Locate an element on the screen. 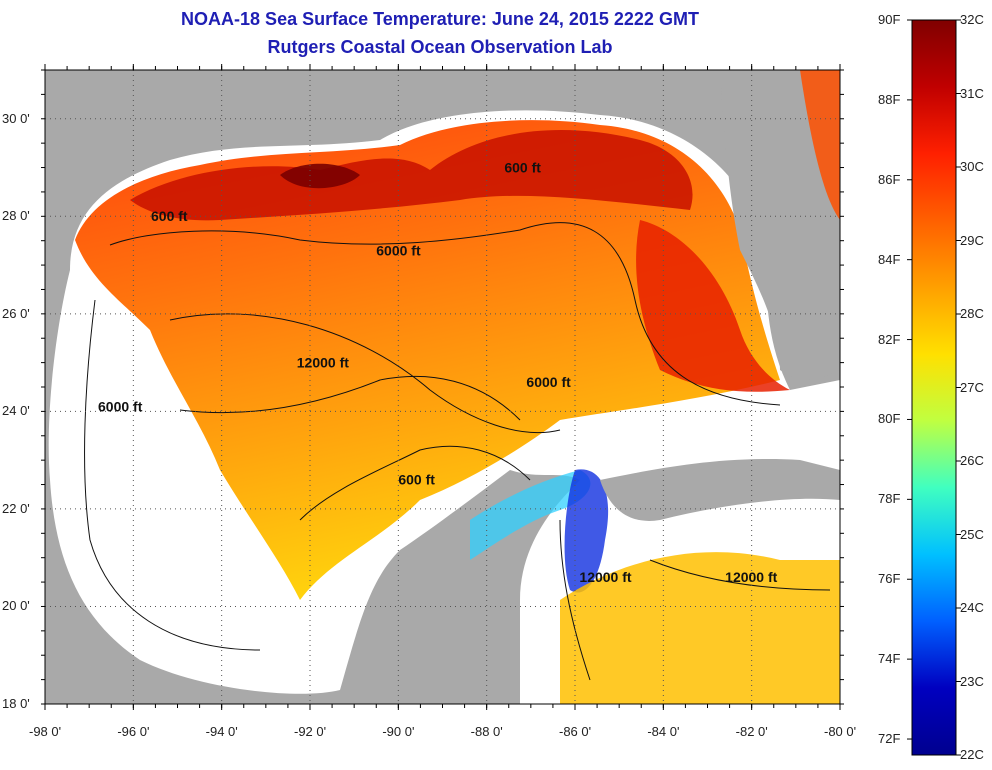 The width and height of the screenshot is (992, 770). sst-dark-red-patch is located at coordinates (320, 176).